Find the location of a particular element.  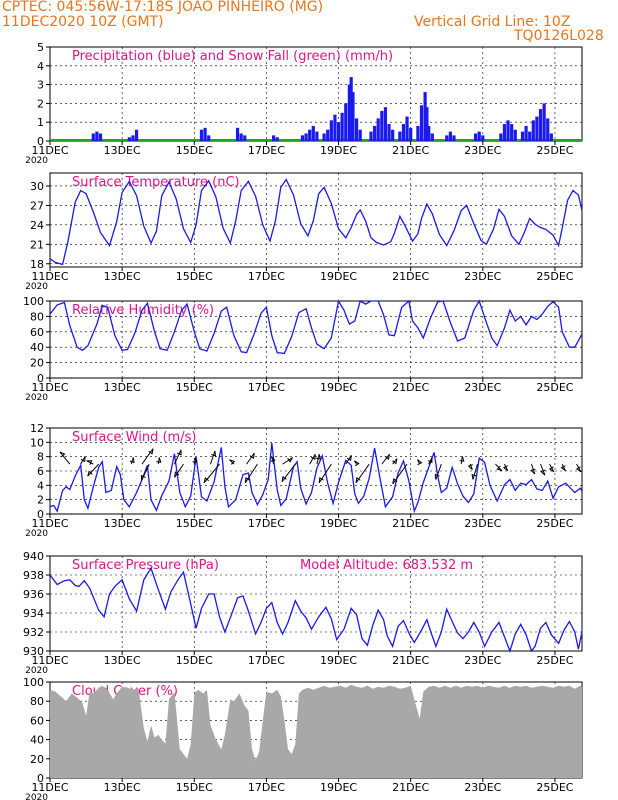

y-tick-label: 3 is located at coordinates (40, 85).